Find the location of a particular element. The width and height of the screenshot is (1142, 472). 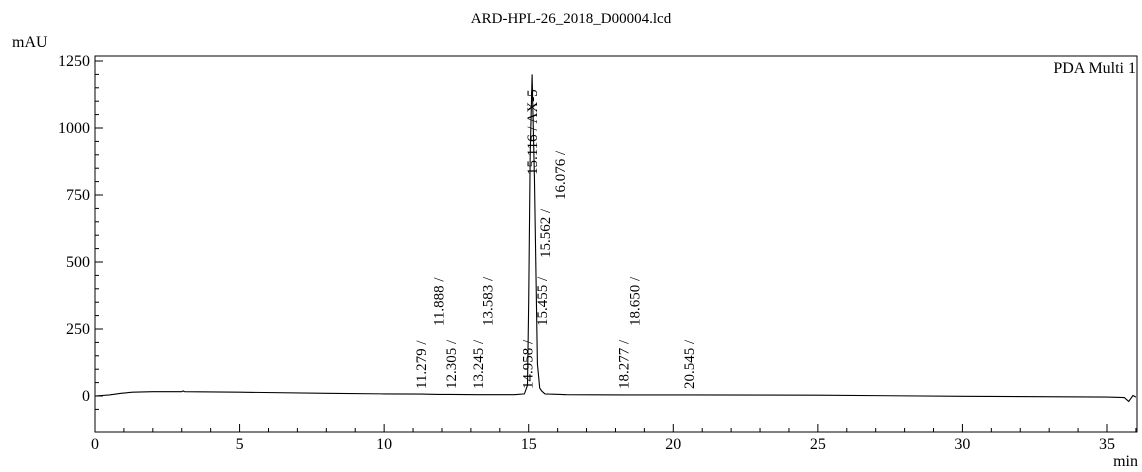

peak-label: 13.583 / is located at coordinates (489, 301).